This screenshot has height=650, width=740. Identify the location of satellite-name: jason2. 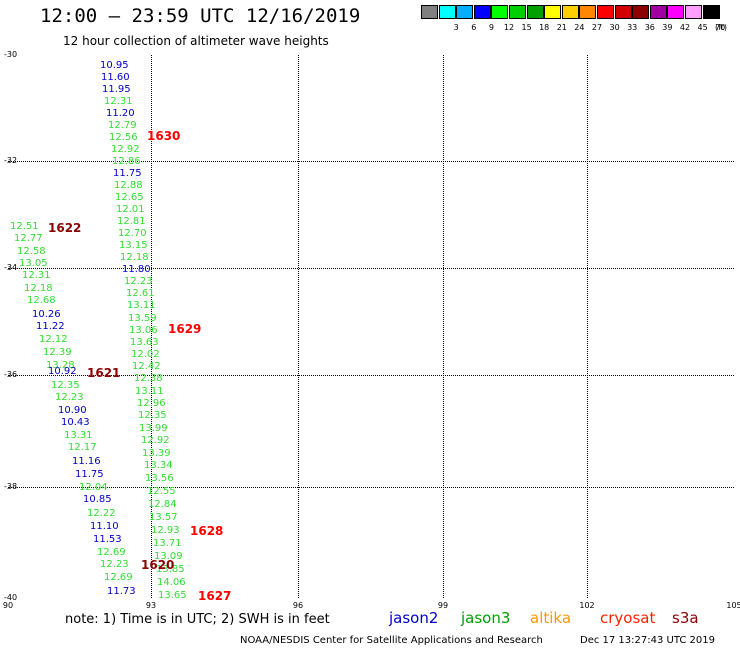
(414, 618).